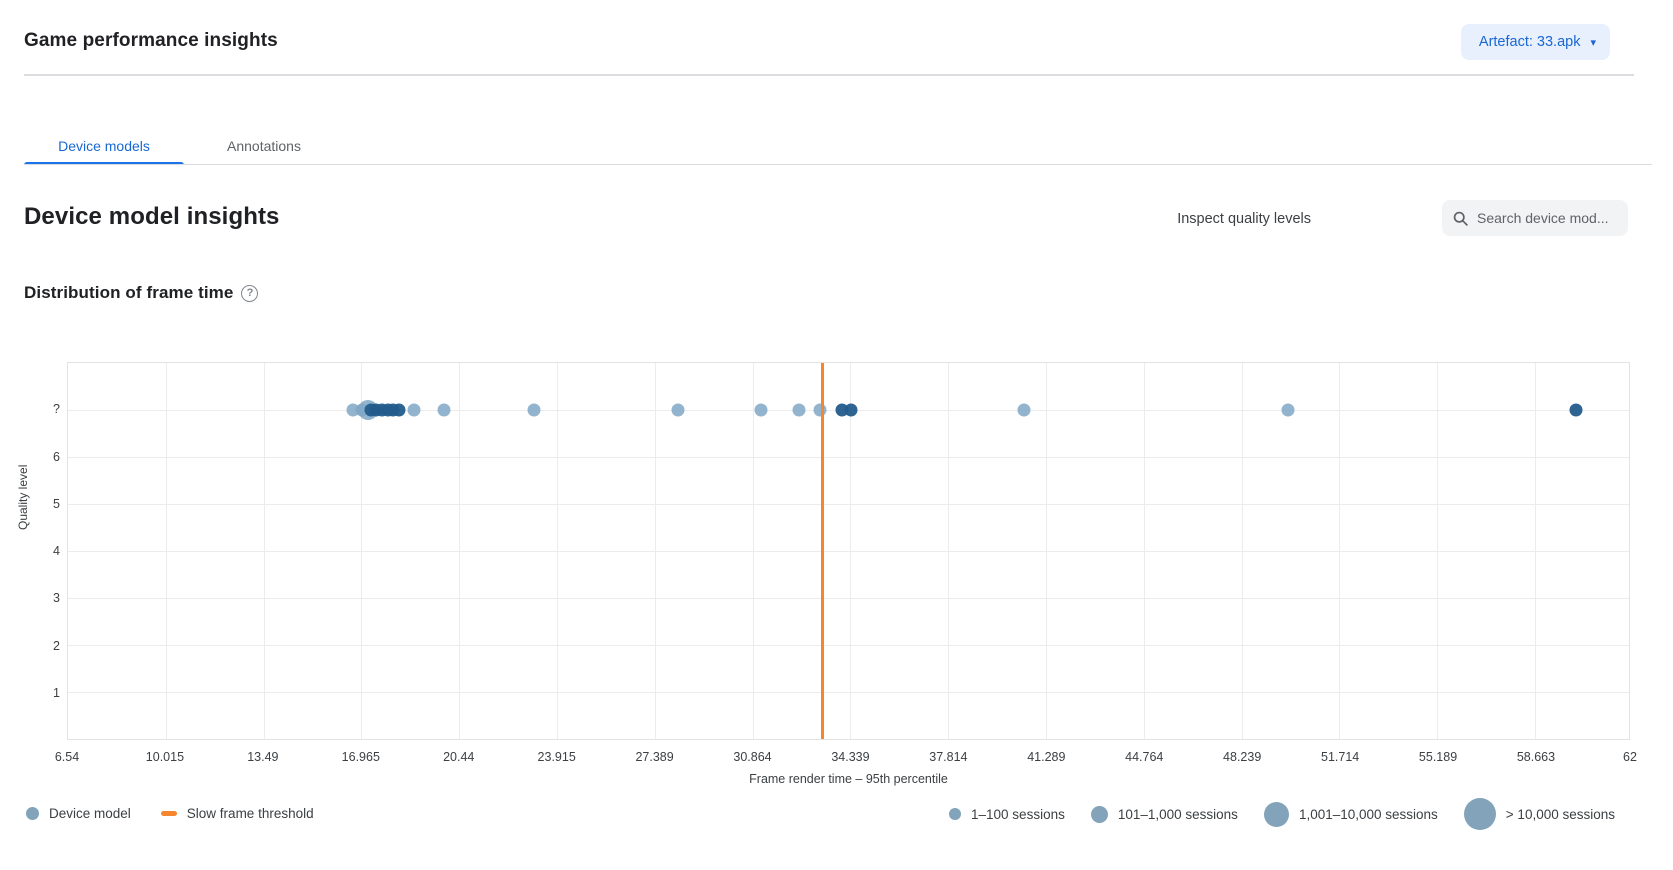  I want to click on size-legend-label-2: 101–1,000 sessions, so click(1177, 814).